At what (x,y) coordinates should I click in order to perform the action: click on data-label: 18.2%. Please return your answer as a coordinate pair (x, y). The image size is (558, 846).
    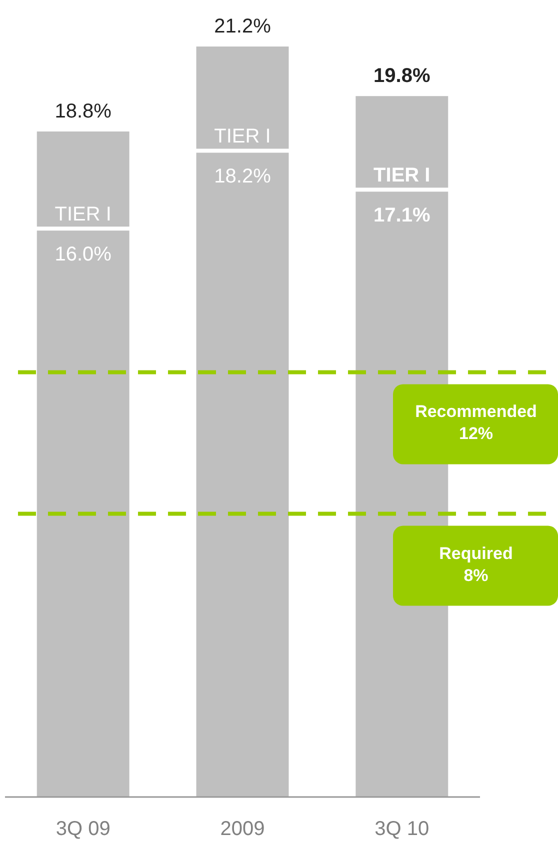
    Looking at the image, I should click on (243, 177).